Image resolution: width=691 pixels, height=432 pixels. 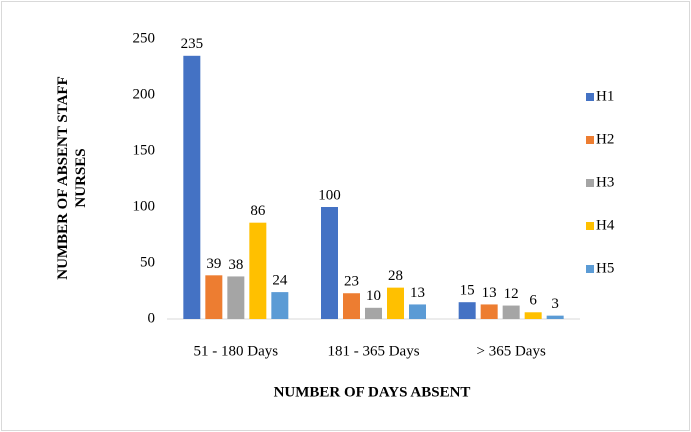 What do you see at coordinates (258, 211) in the screenshot?
I see `data-label: 86` at bounding box center [258, 211].